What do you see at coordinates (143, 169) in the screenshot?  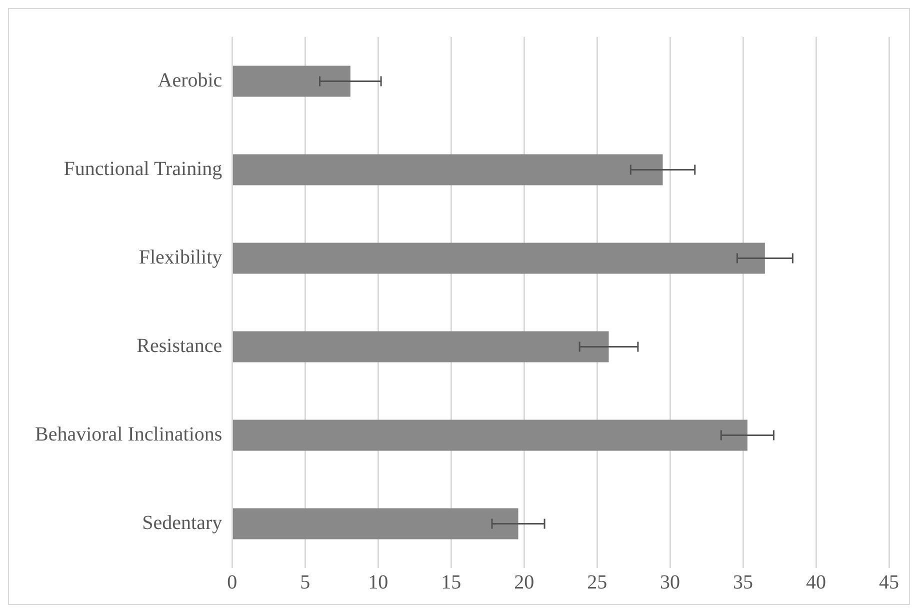 I see `y-tick-label: Functional Training` at bounding box center [143, 169].